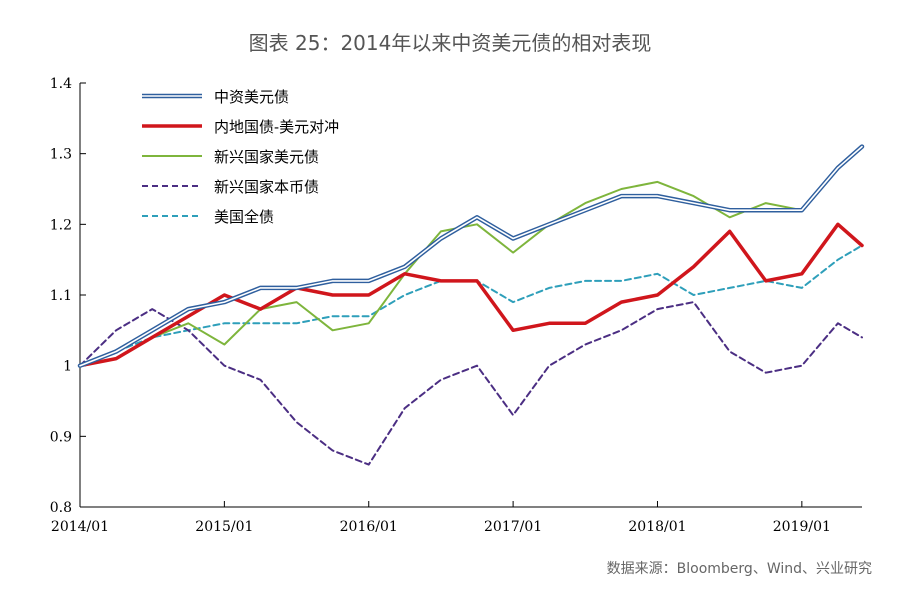 Image resolution: width=900 pixels, height=589 pixels. I want to click on legend-label-2: 新兴国家美元债, so click(266, 157).